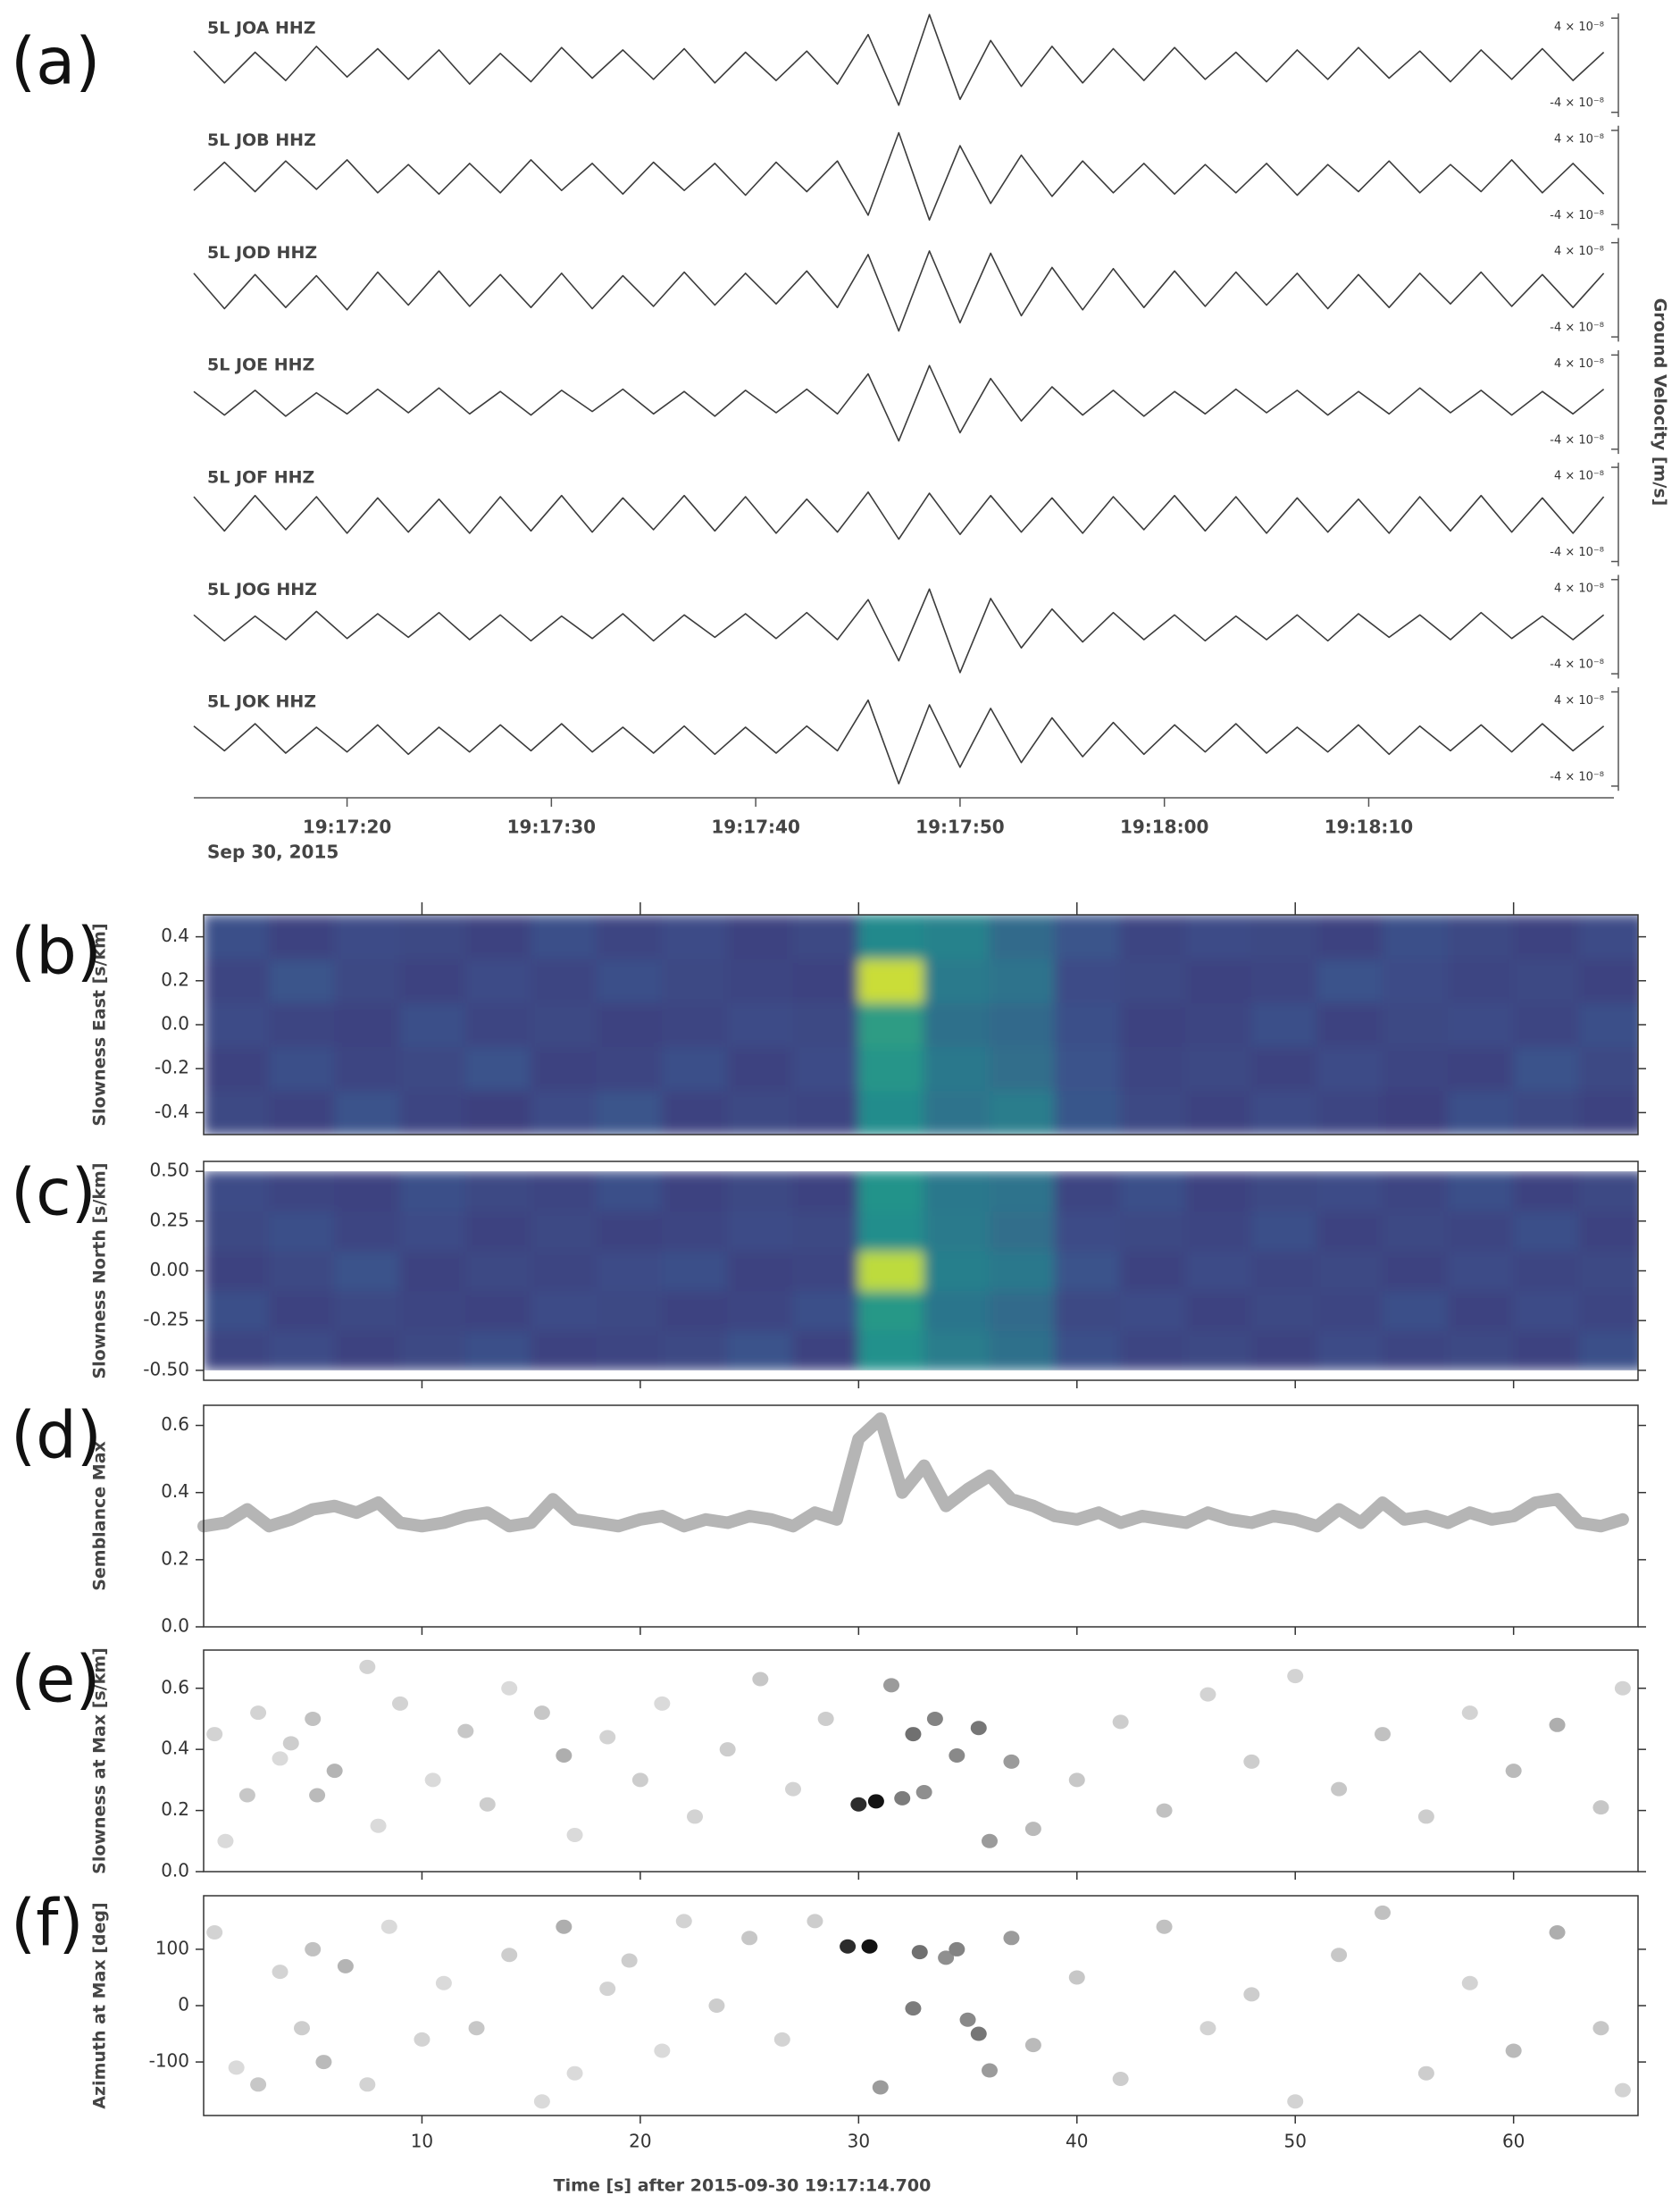  What do you see at coordinates (100, 2005) in the screenshot?
I see `y-axis-label: Azimuth at Max [deg]` at bounding box center [100, 2005].